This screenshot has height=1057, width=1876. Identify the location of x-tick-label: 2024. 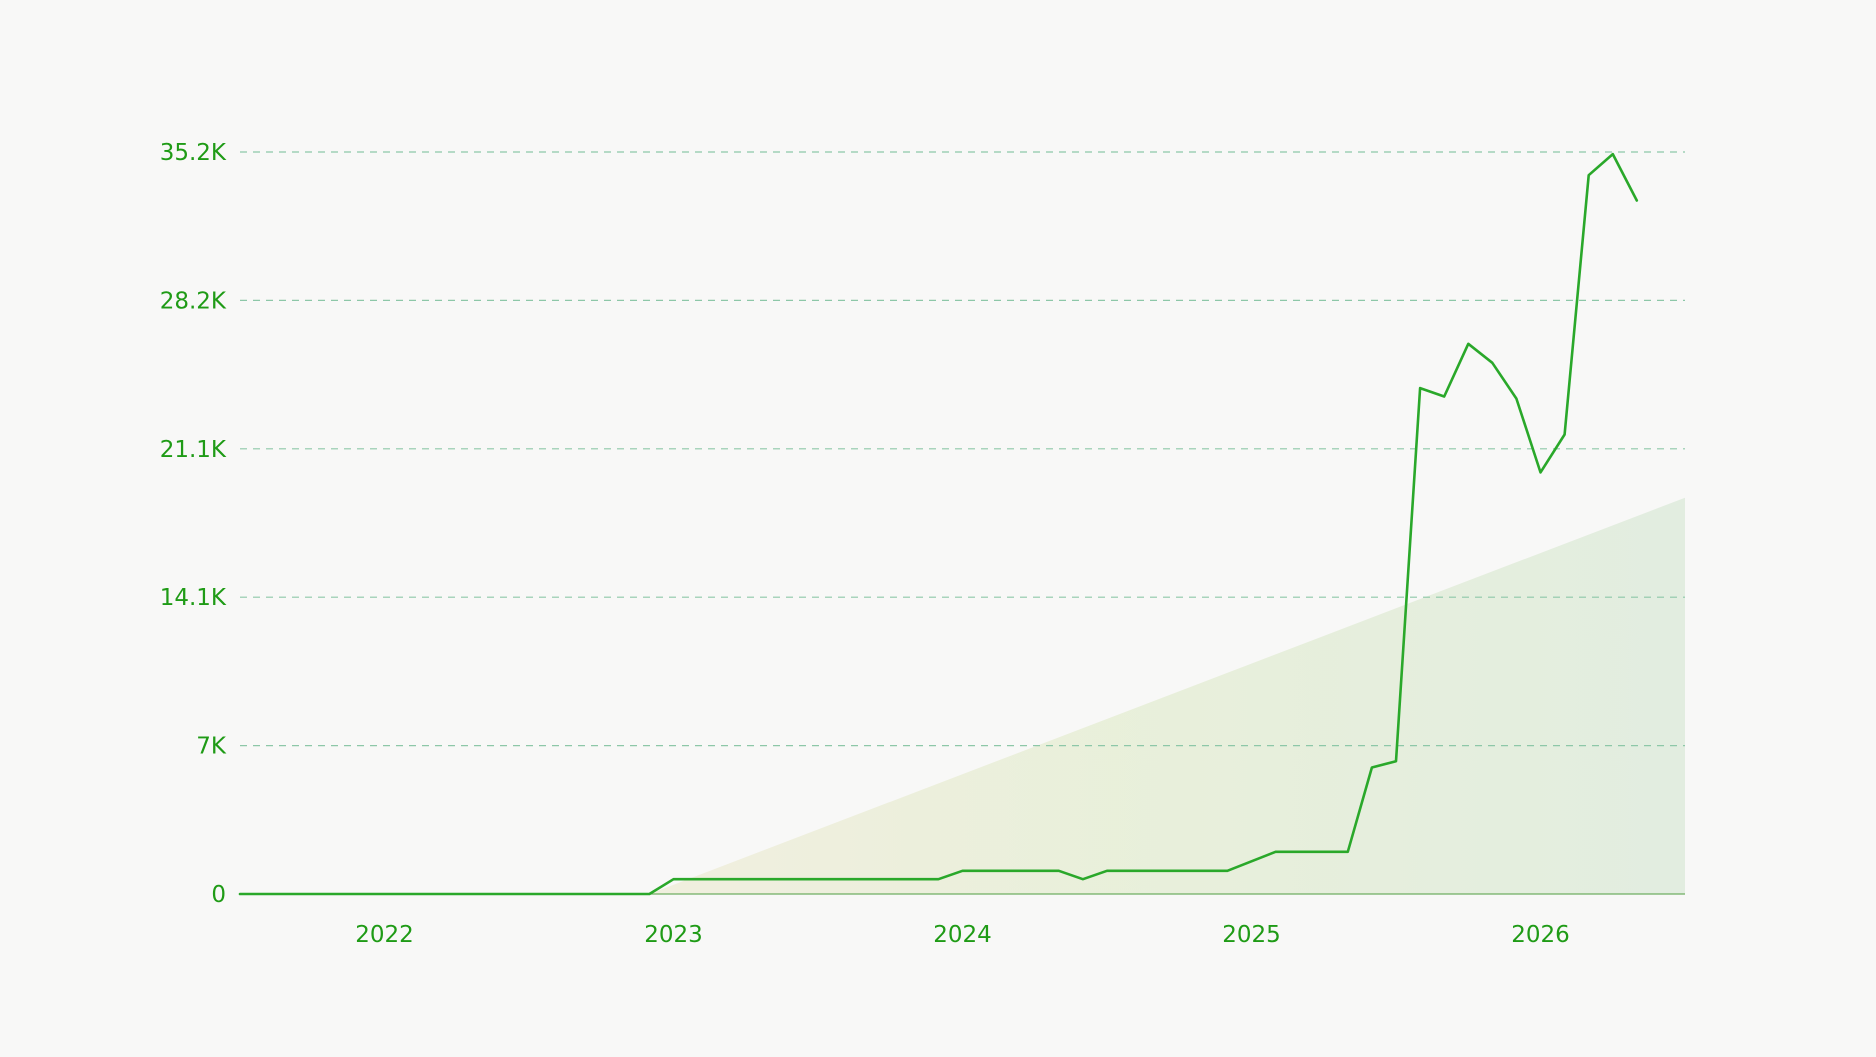
(962, 935).